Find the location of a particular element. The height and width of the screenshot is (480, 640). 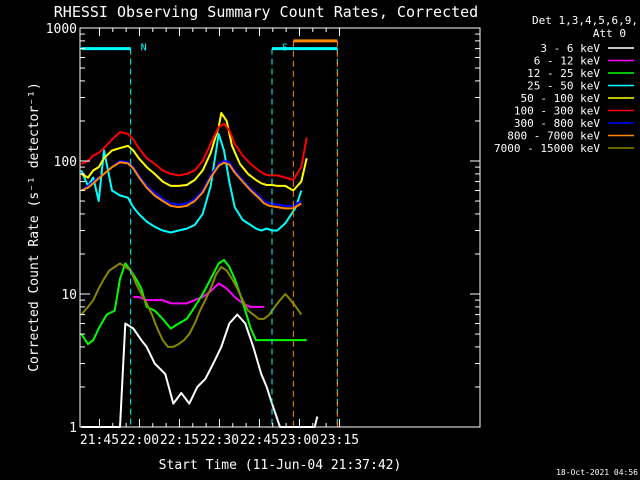

legend-label-3-6-kev: 3 - 6 keV is located at coordinates (570, 48).